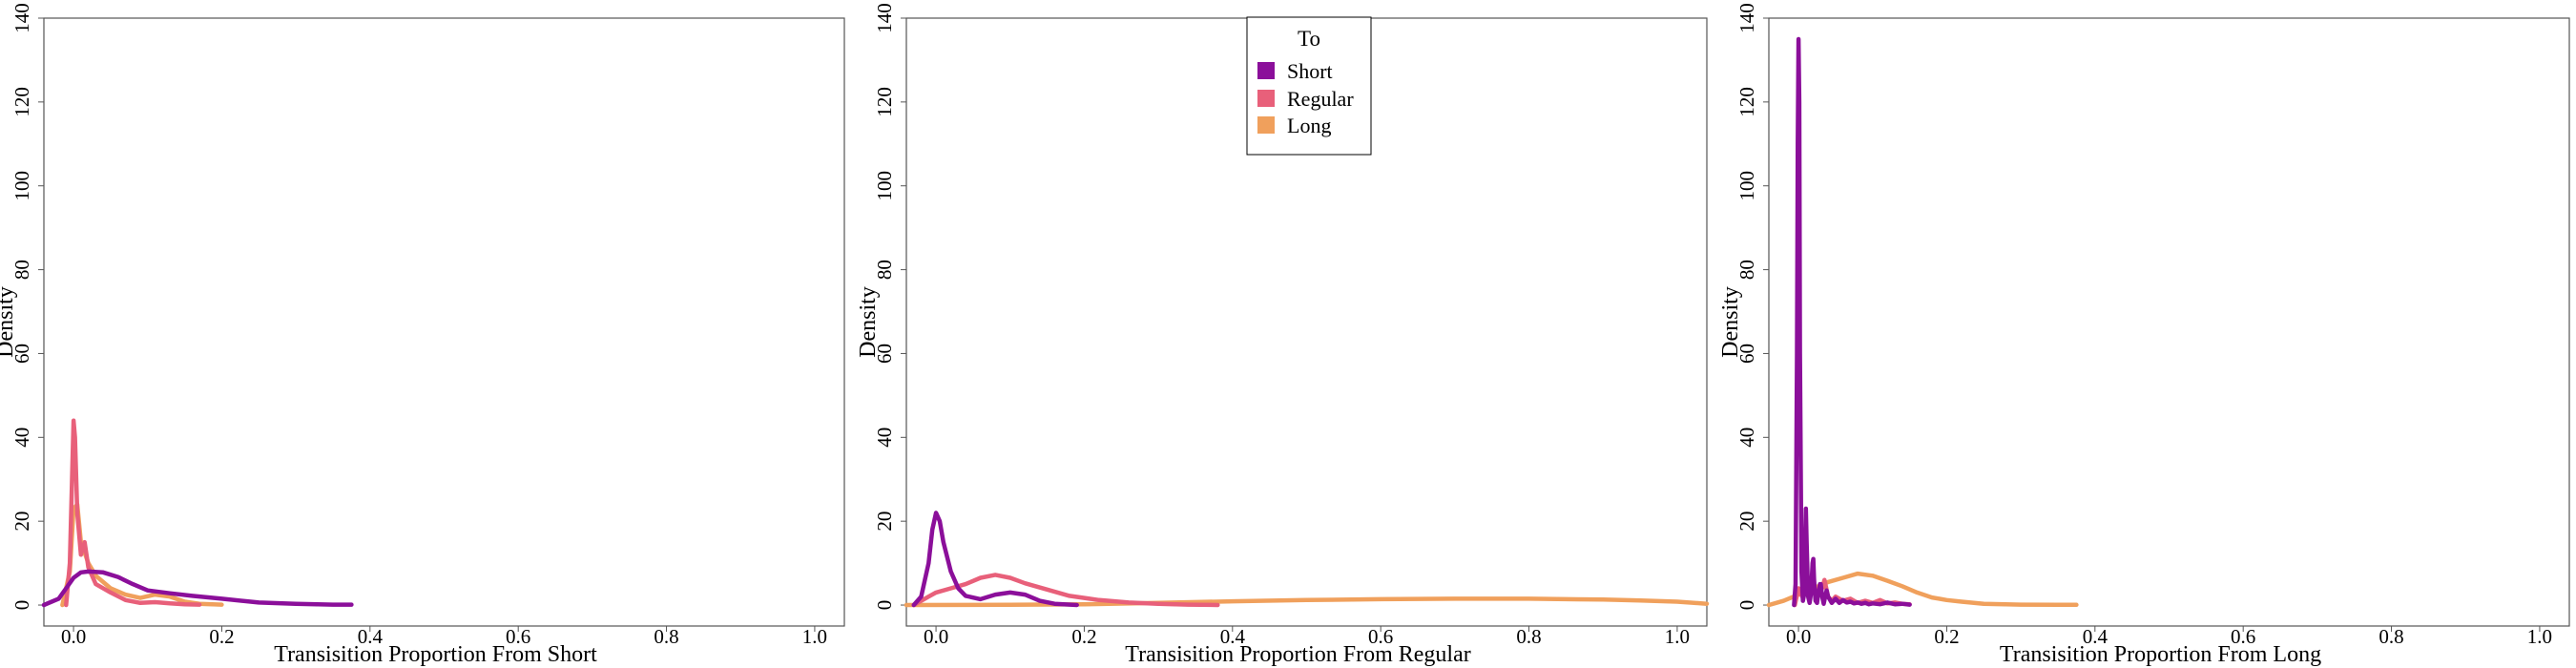 The height and width of the screenshot is (668, 2576). What do you see at coordinates (2539, 636) in the screenshot?
I see `x-tick-label-long: 1.0` at bounding box center [2539, 636].